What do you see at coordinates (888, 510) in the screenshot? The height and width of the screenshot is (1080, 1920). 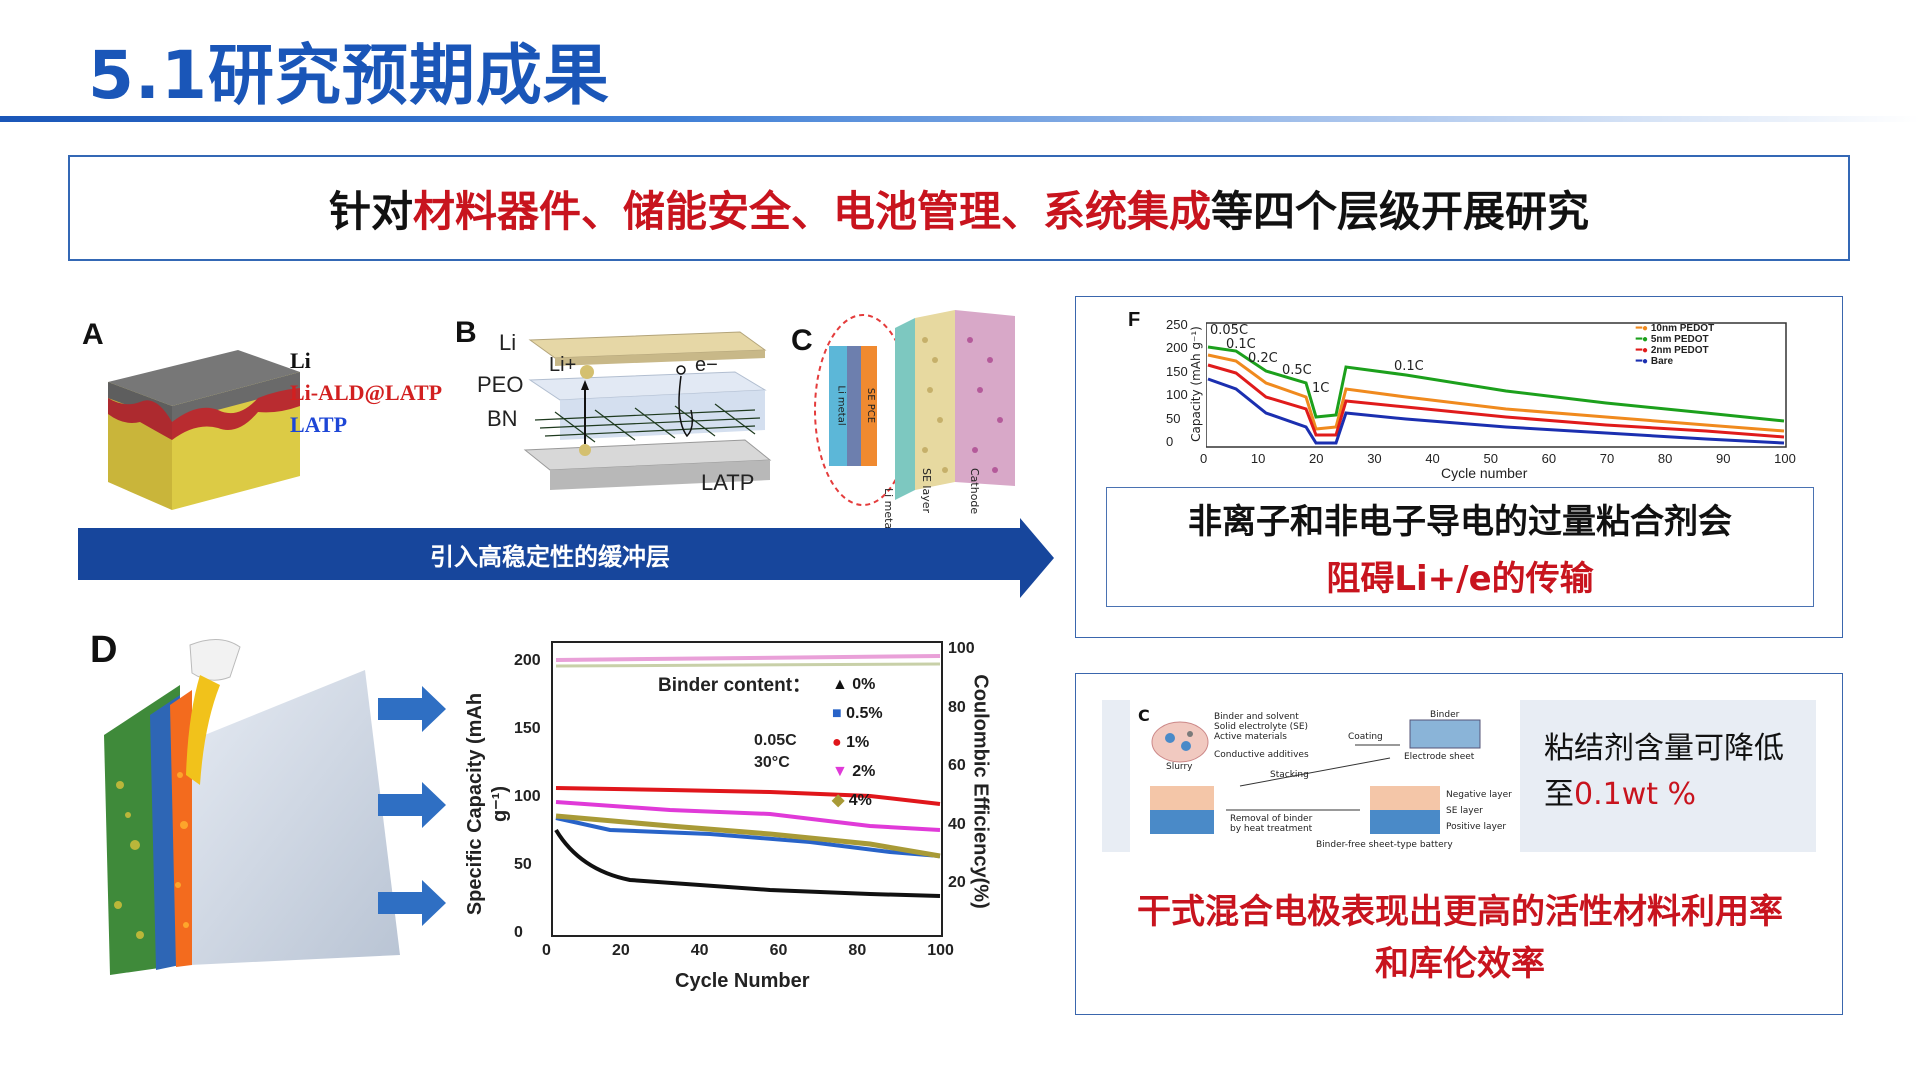 I see `c-side-li: Li metal` at bounding box center [888, 510].